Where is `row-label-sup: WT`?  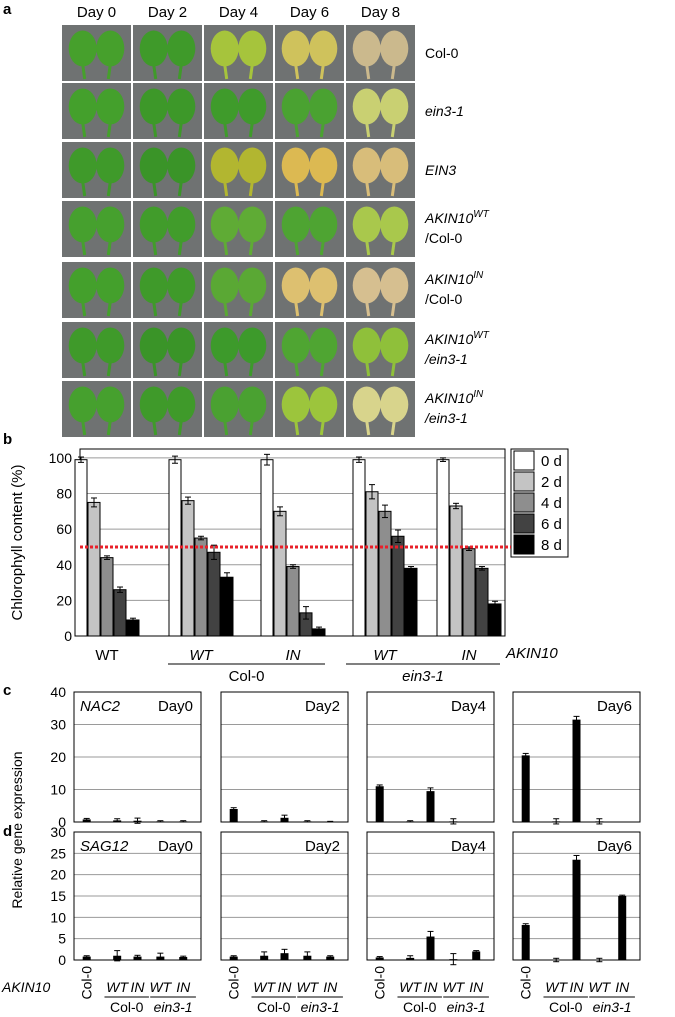 row-label-sup: WT is located at coordinates (481, 335).